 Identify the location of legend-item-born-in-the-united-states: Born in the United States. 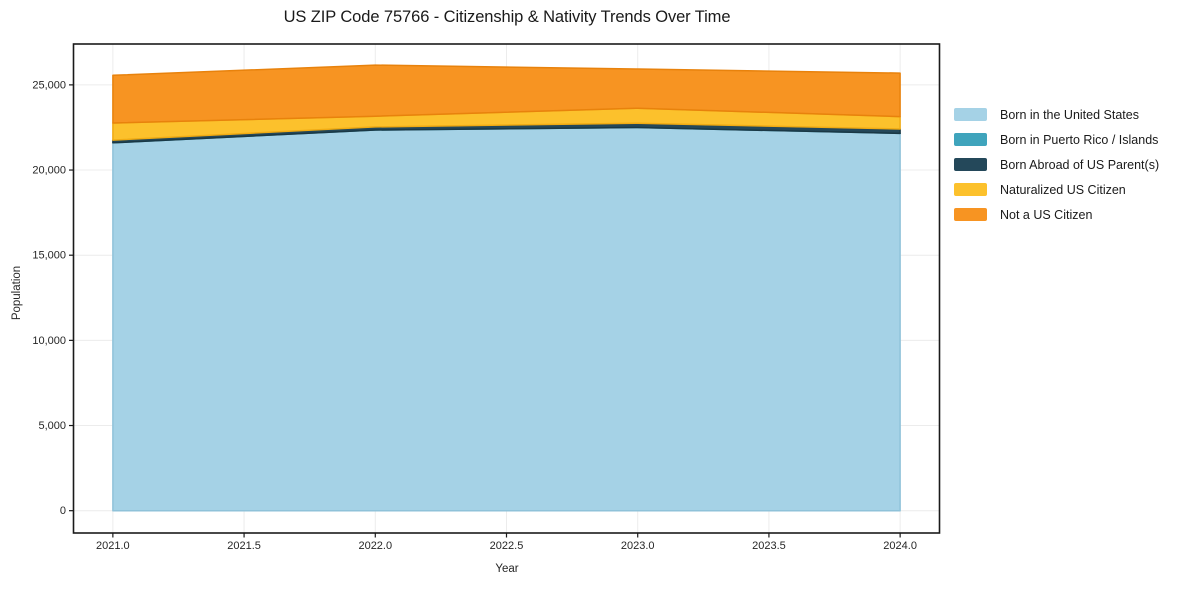
(1056, 114).